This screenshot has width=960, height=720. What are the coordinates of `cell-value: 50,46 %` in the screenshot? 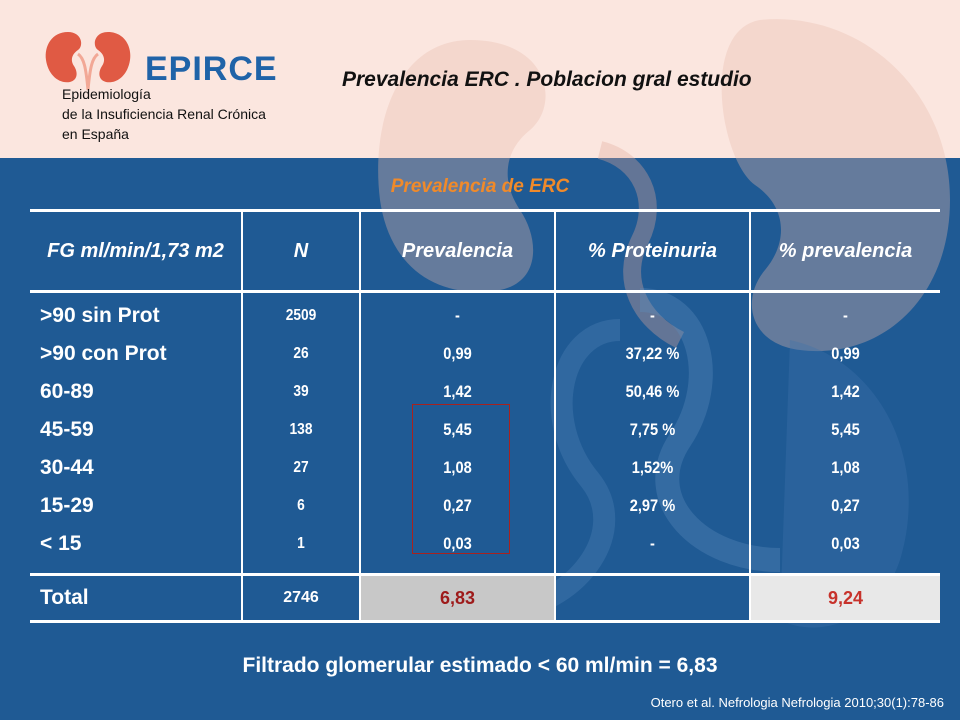 It's located at (652, 391).